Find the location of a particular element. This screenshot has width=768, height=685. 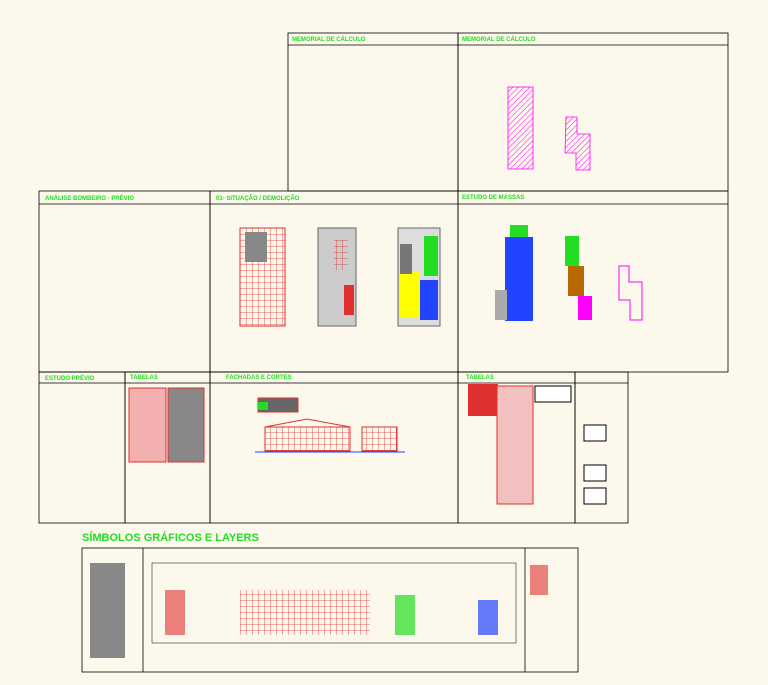

facades is located at coordinates (330, 425).